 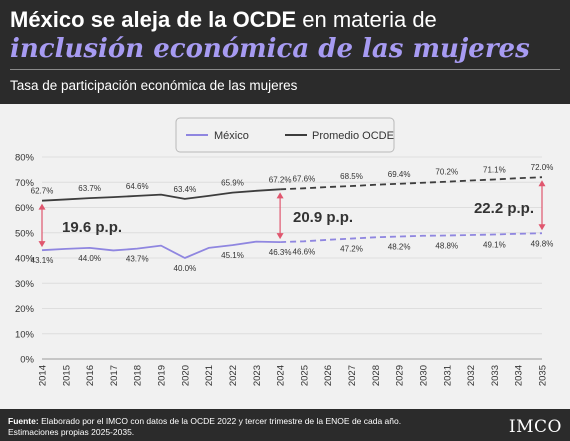 I want to click on y-tick-label: 70%, so click(x=25, y=183).